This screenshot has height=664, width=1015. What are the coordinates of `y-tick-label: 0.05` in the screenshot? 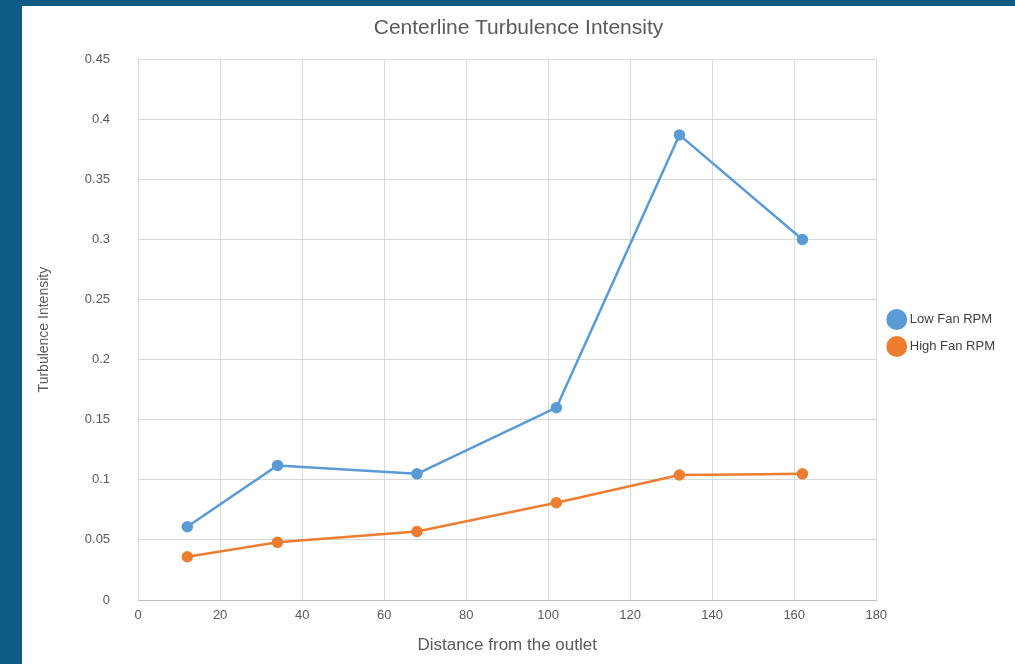 It's located at (97, 539).